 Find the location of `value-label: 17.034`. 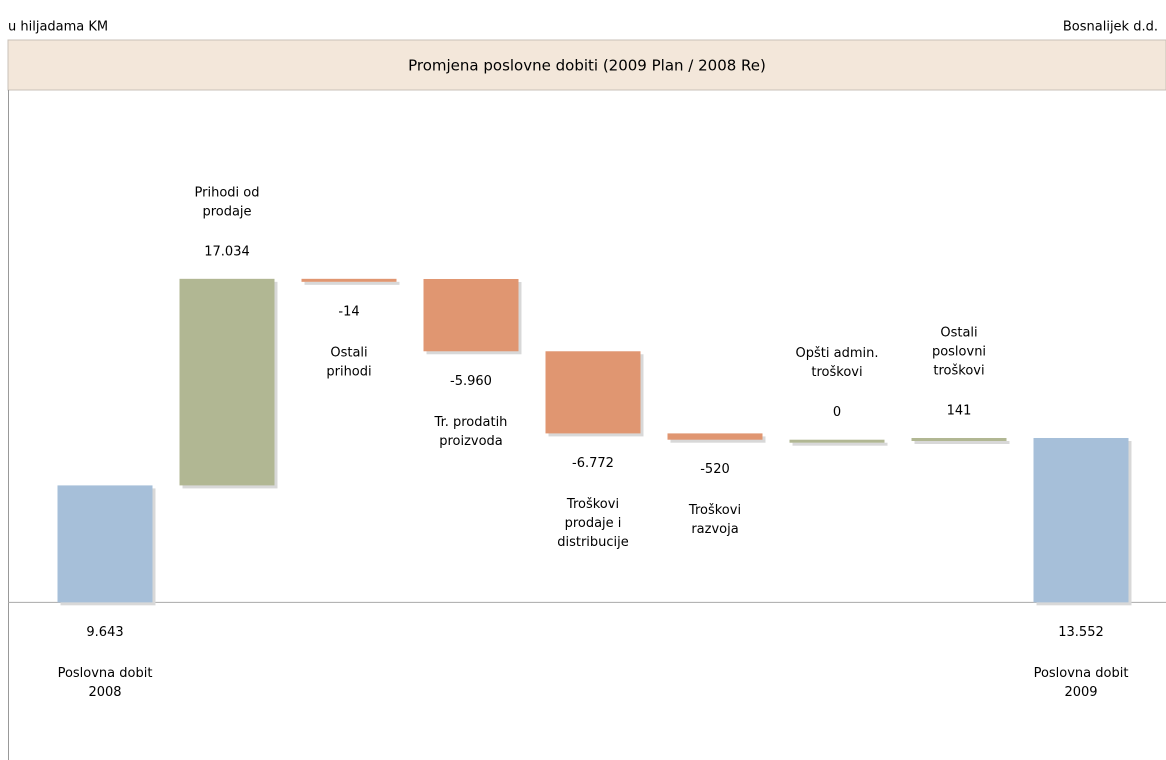

value-label: 17.034 is located at coordinates (227, 251).